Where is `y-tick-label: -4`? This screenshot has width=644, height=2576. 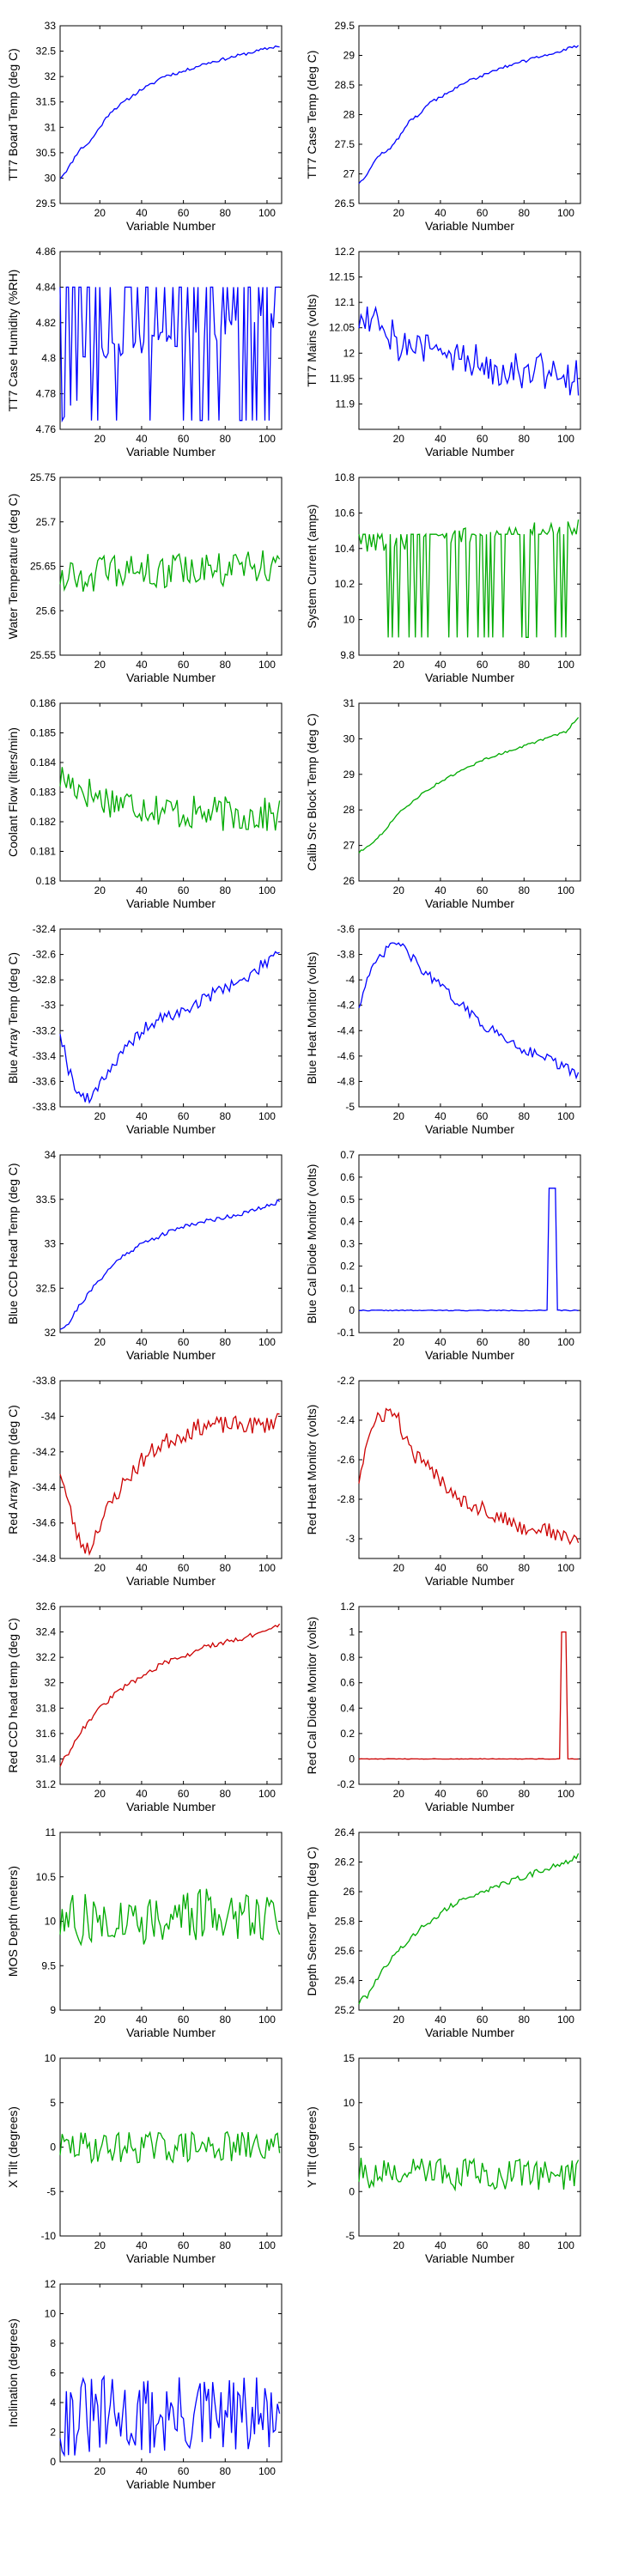
y-tick-label: -4 is located at coordinates (350, 980).